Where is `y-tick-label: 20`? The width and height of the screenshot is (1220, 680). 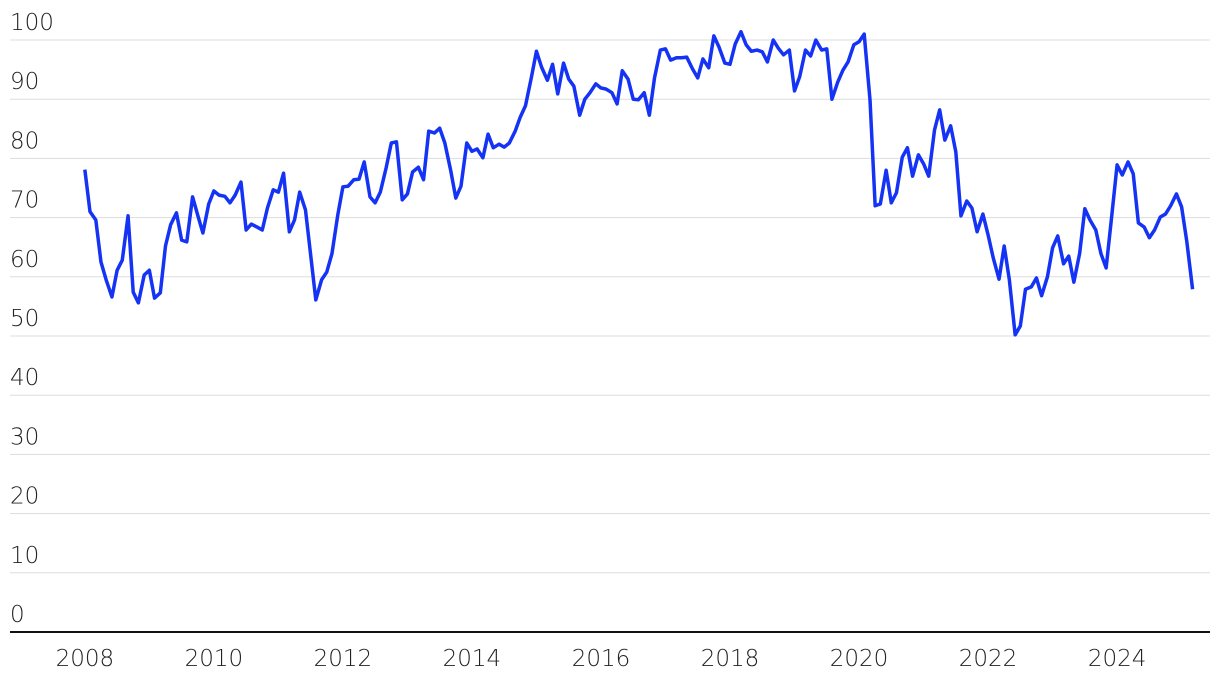 y-tick-label: 20 is located at coordinates (24, 497).